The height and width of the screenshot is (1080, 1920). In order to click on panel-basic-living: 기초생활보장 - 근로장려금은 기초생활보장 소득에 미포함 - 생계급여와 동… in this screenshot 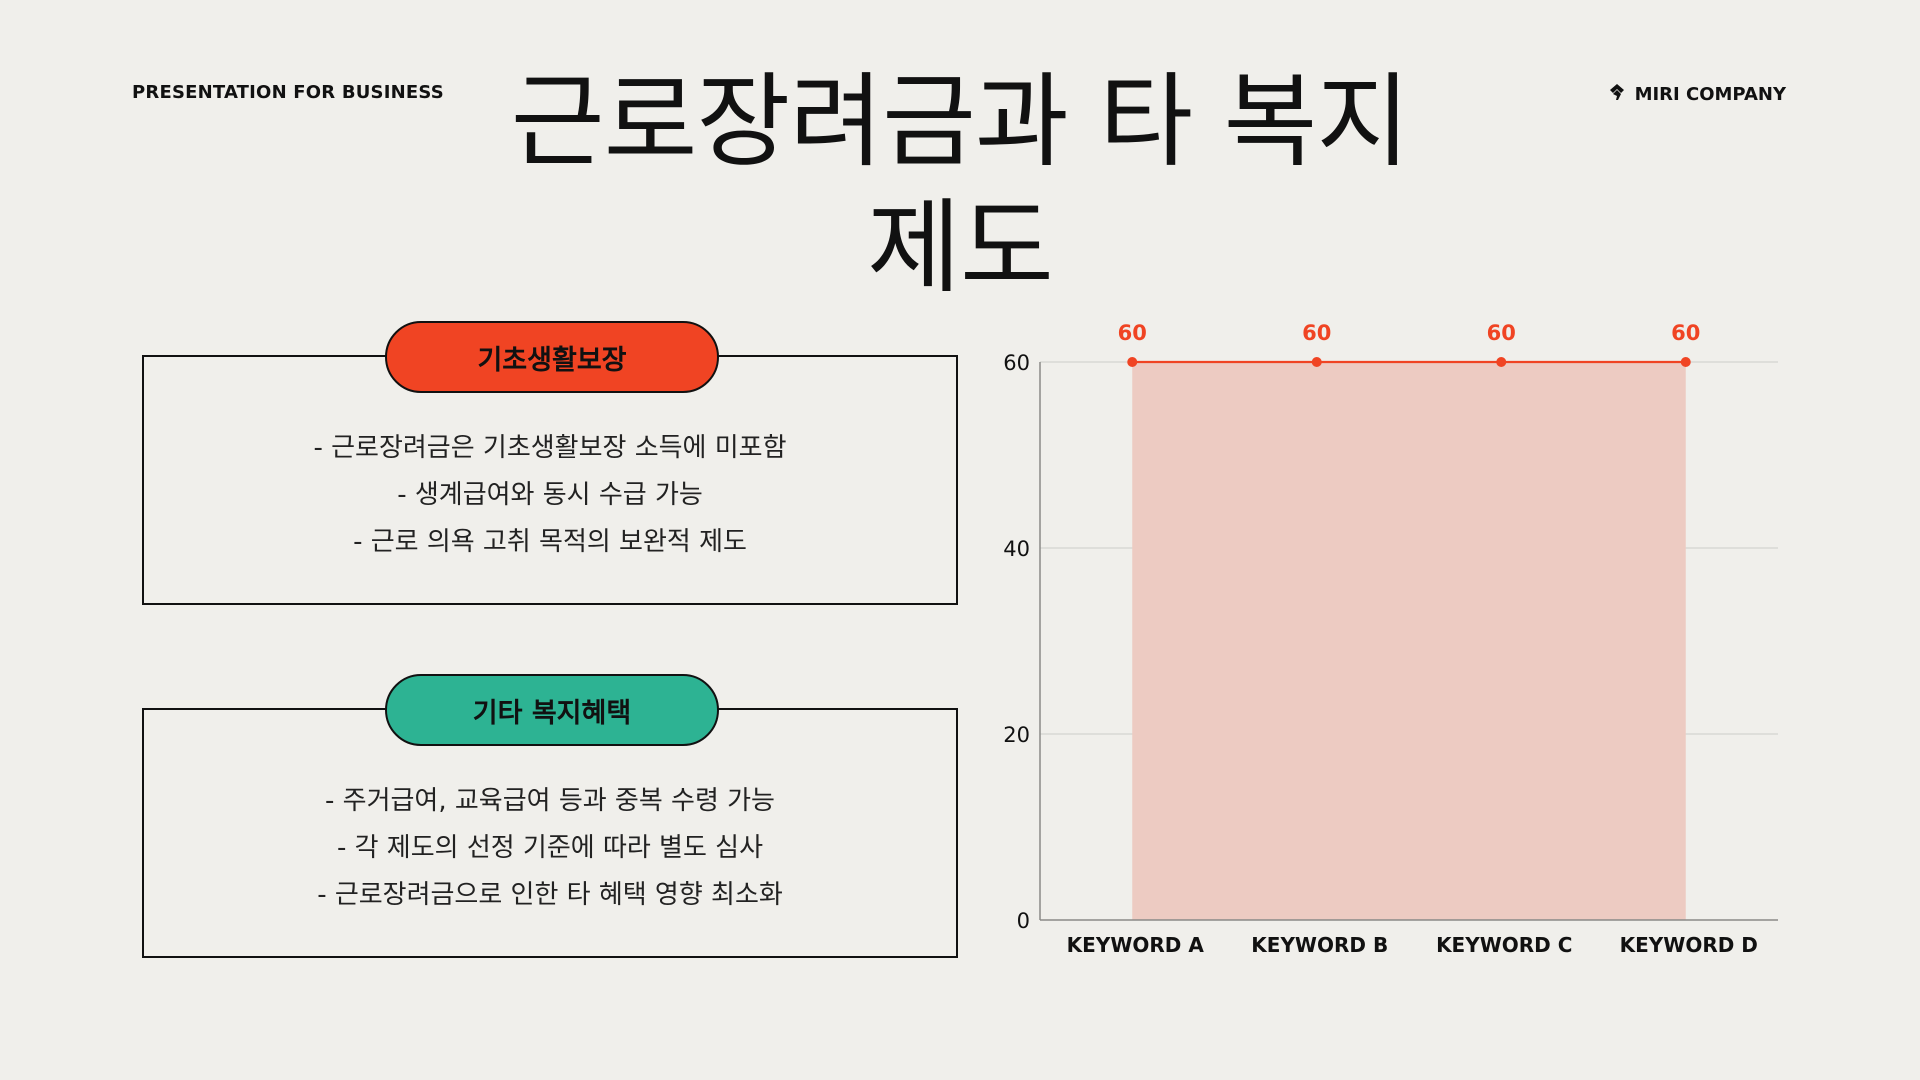, I will do `click(550, 463)`.